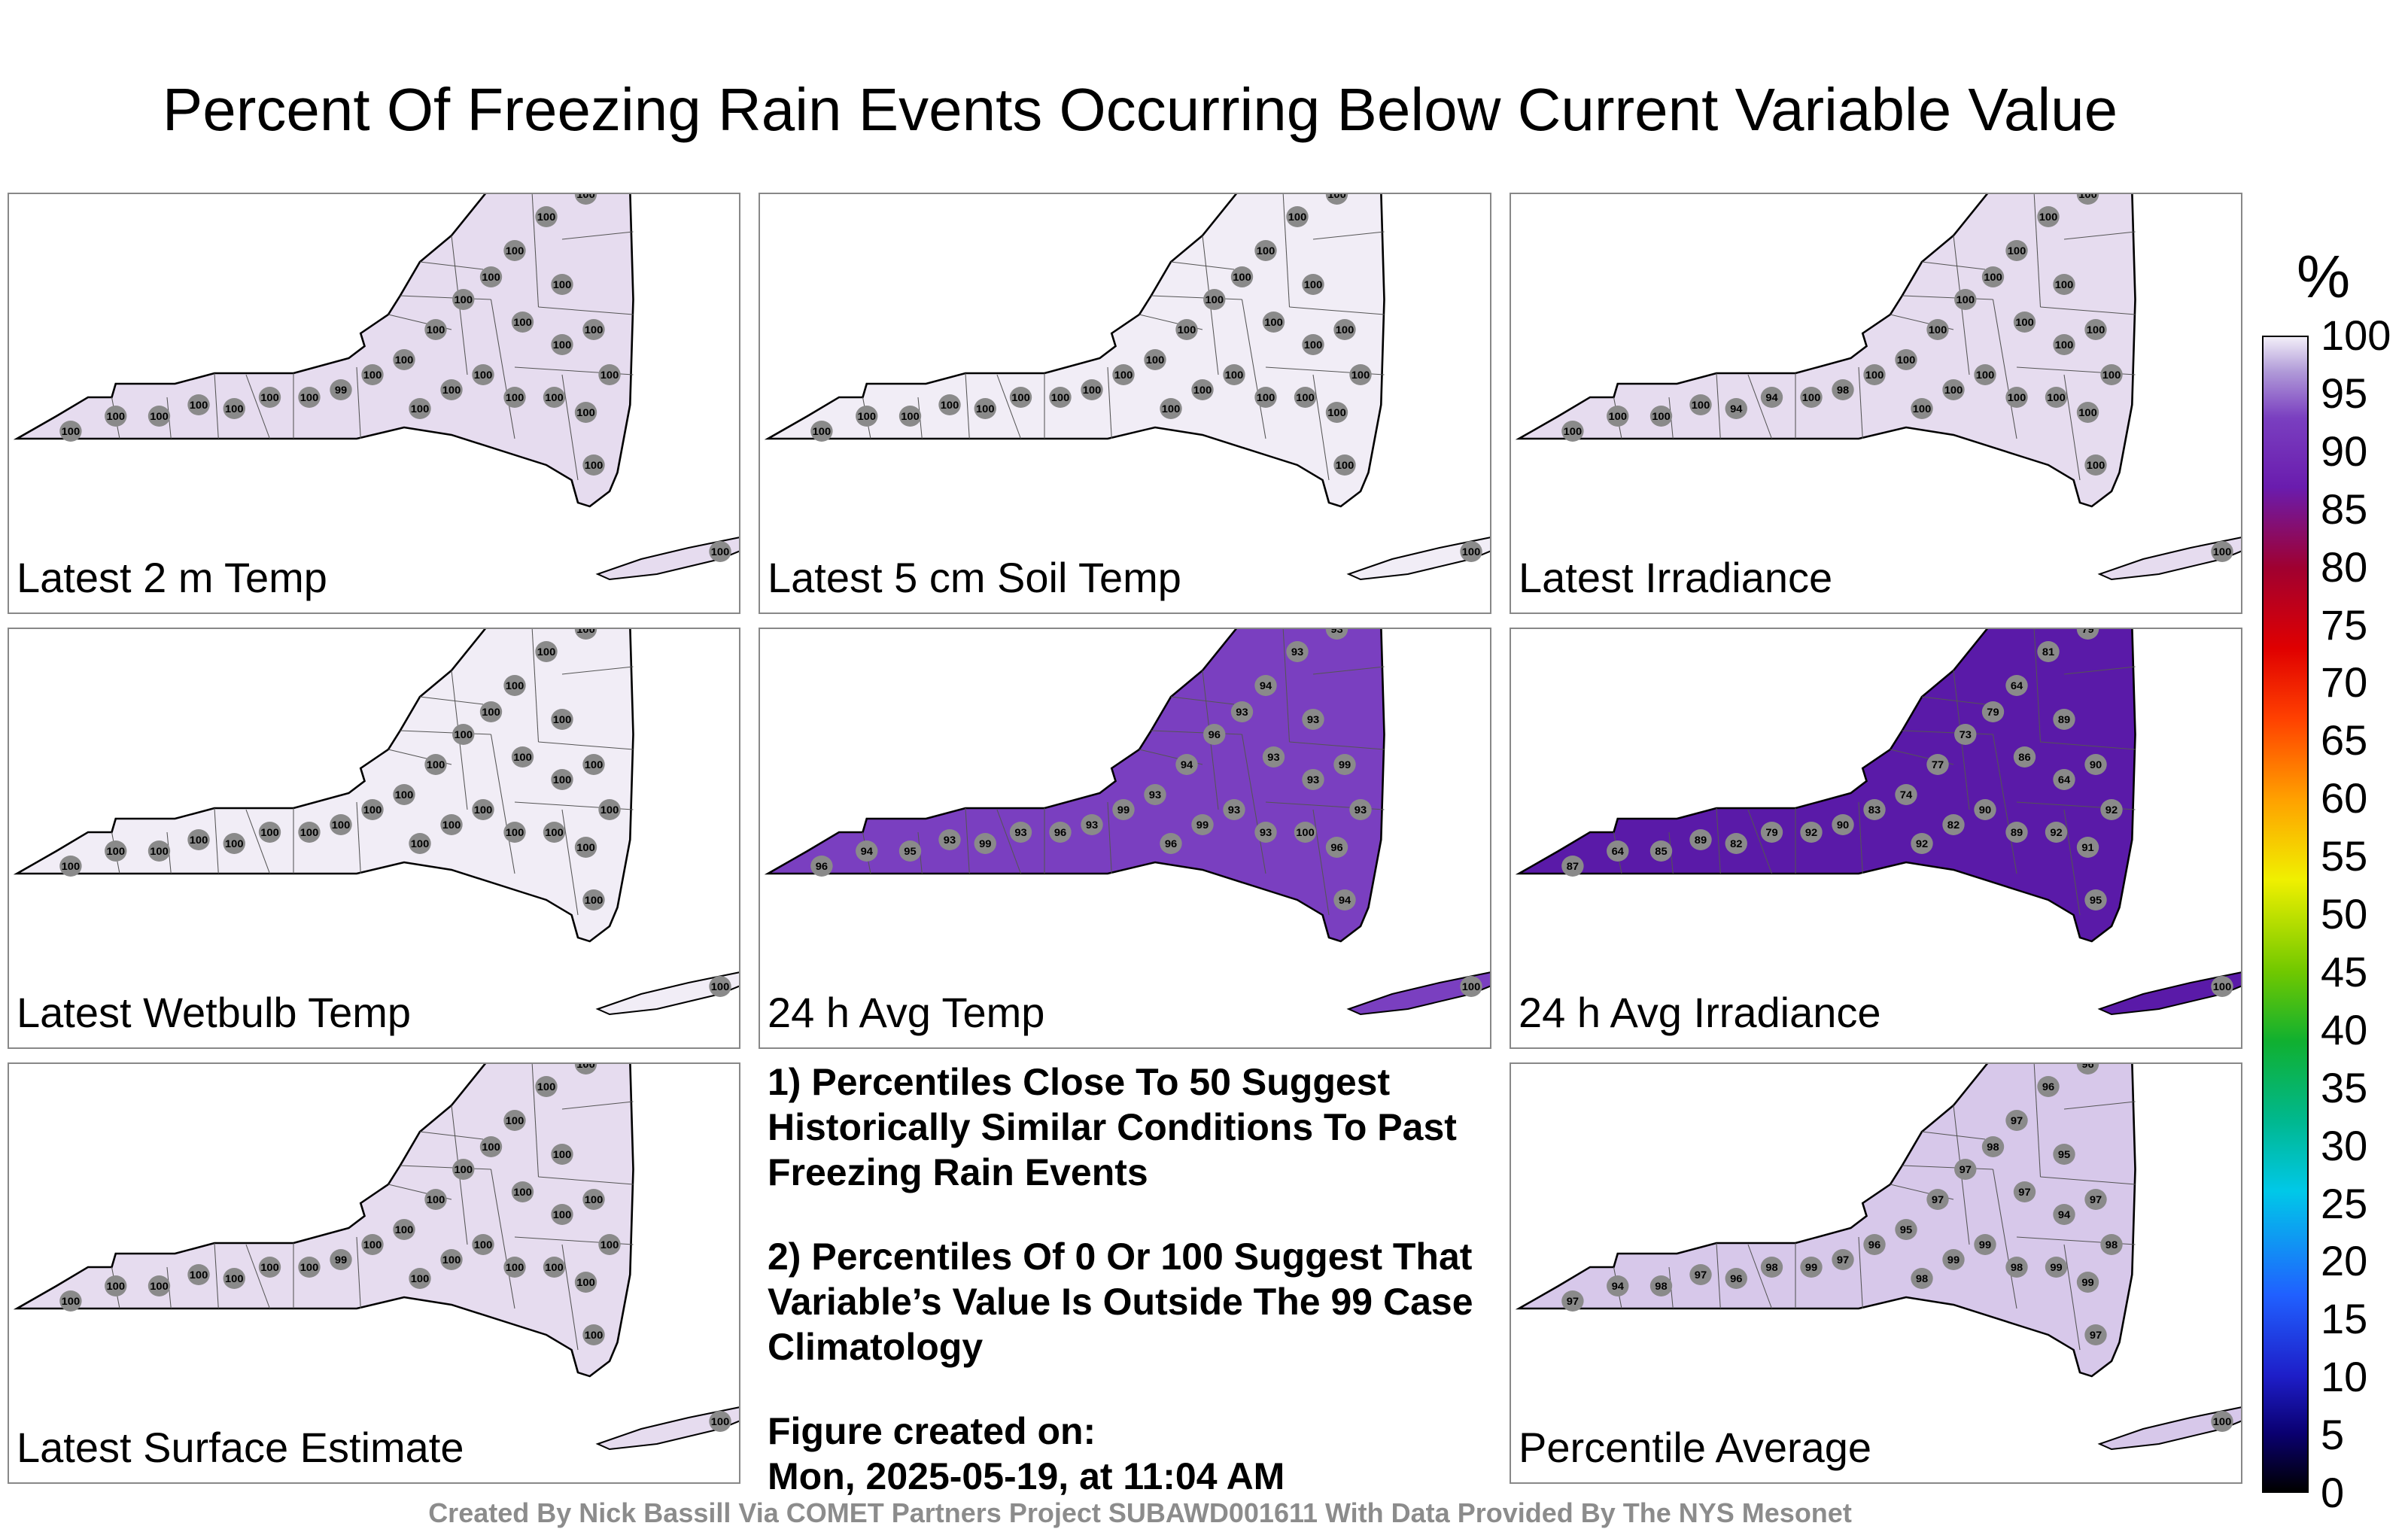 The width and height of the screenshot is (2408, 1535). Describe the element at coordinates (2344, 914) in the screenshot. I see `colorbar-tick-label: 50` at that location.